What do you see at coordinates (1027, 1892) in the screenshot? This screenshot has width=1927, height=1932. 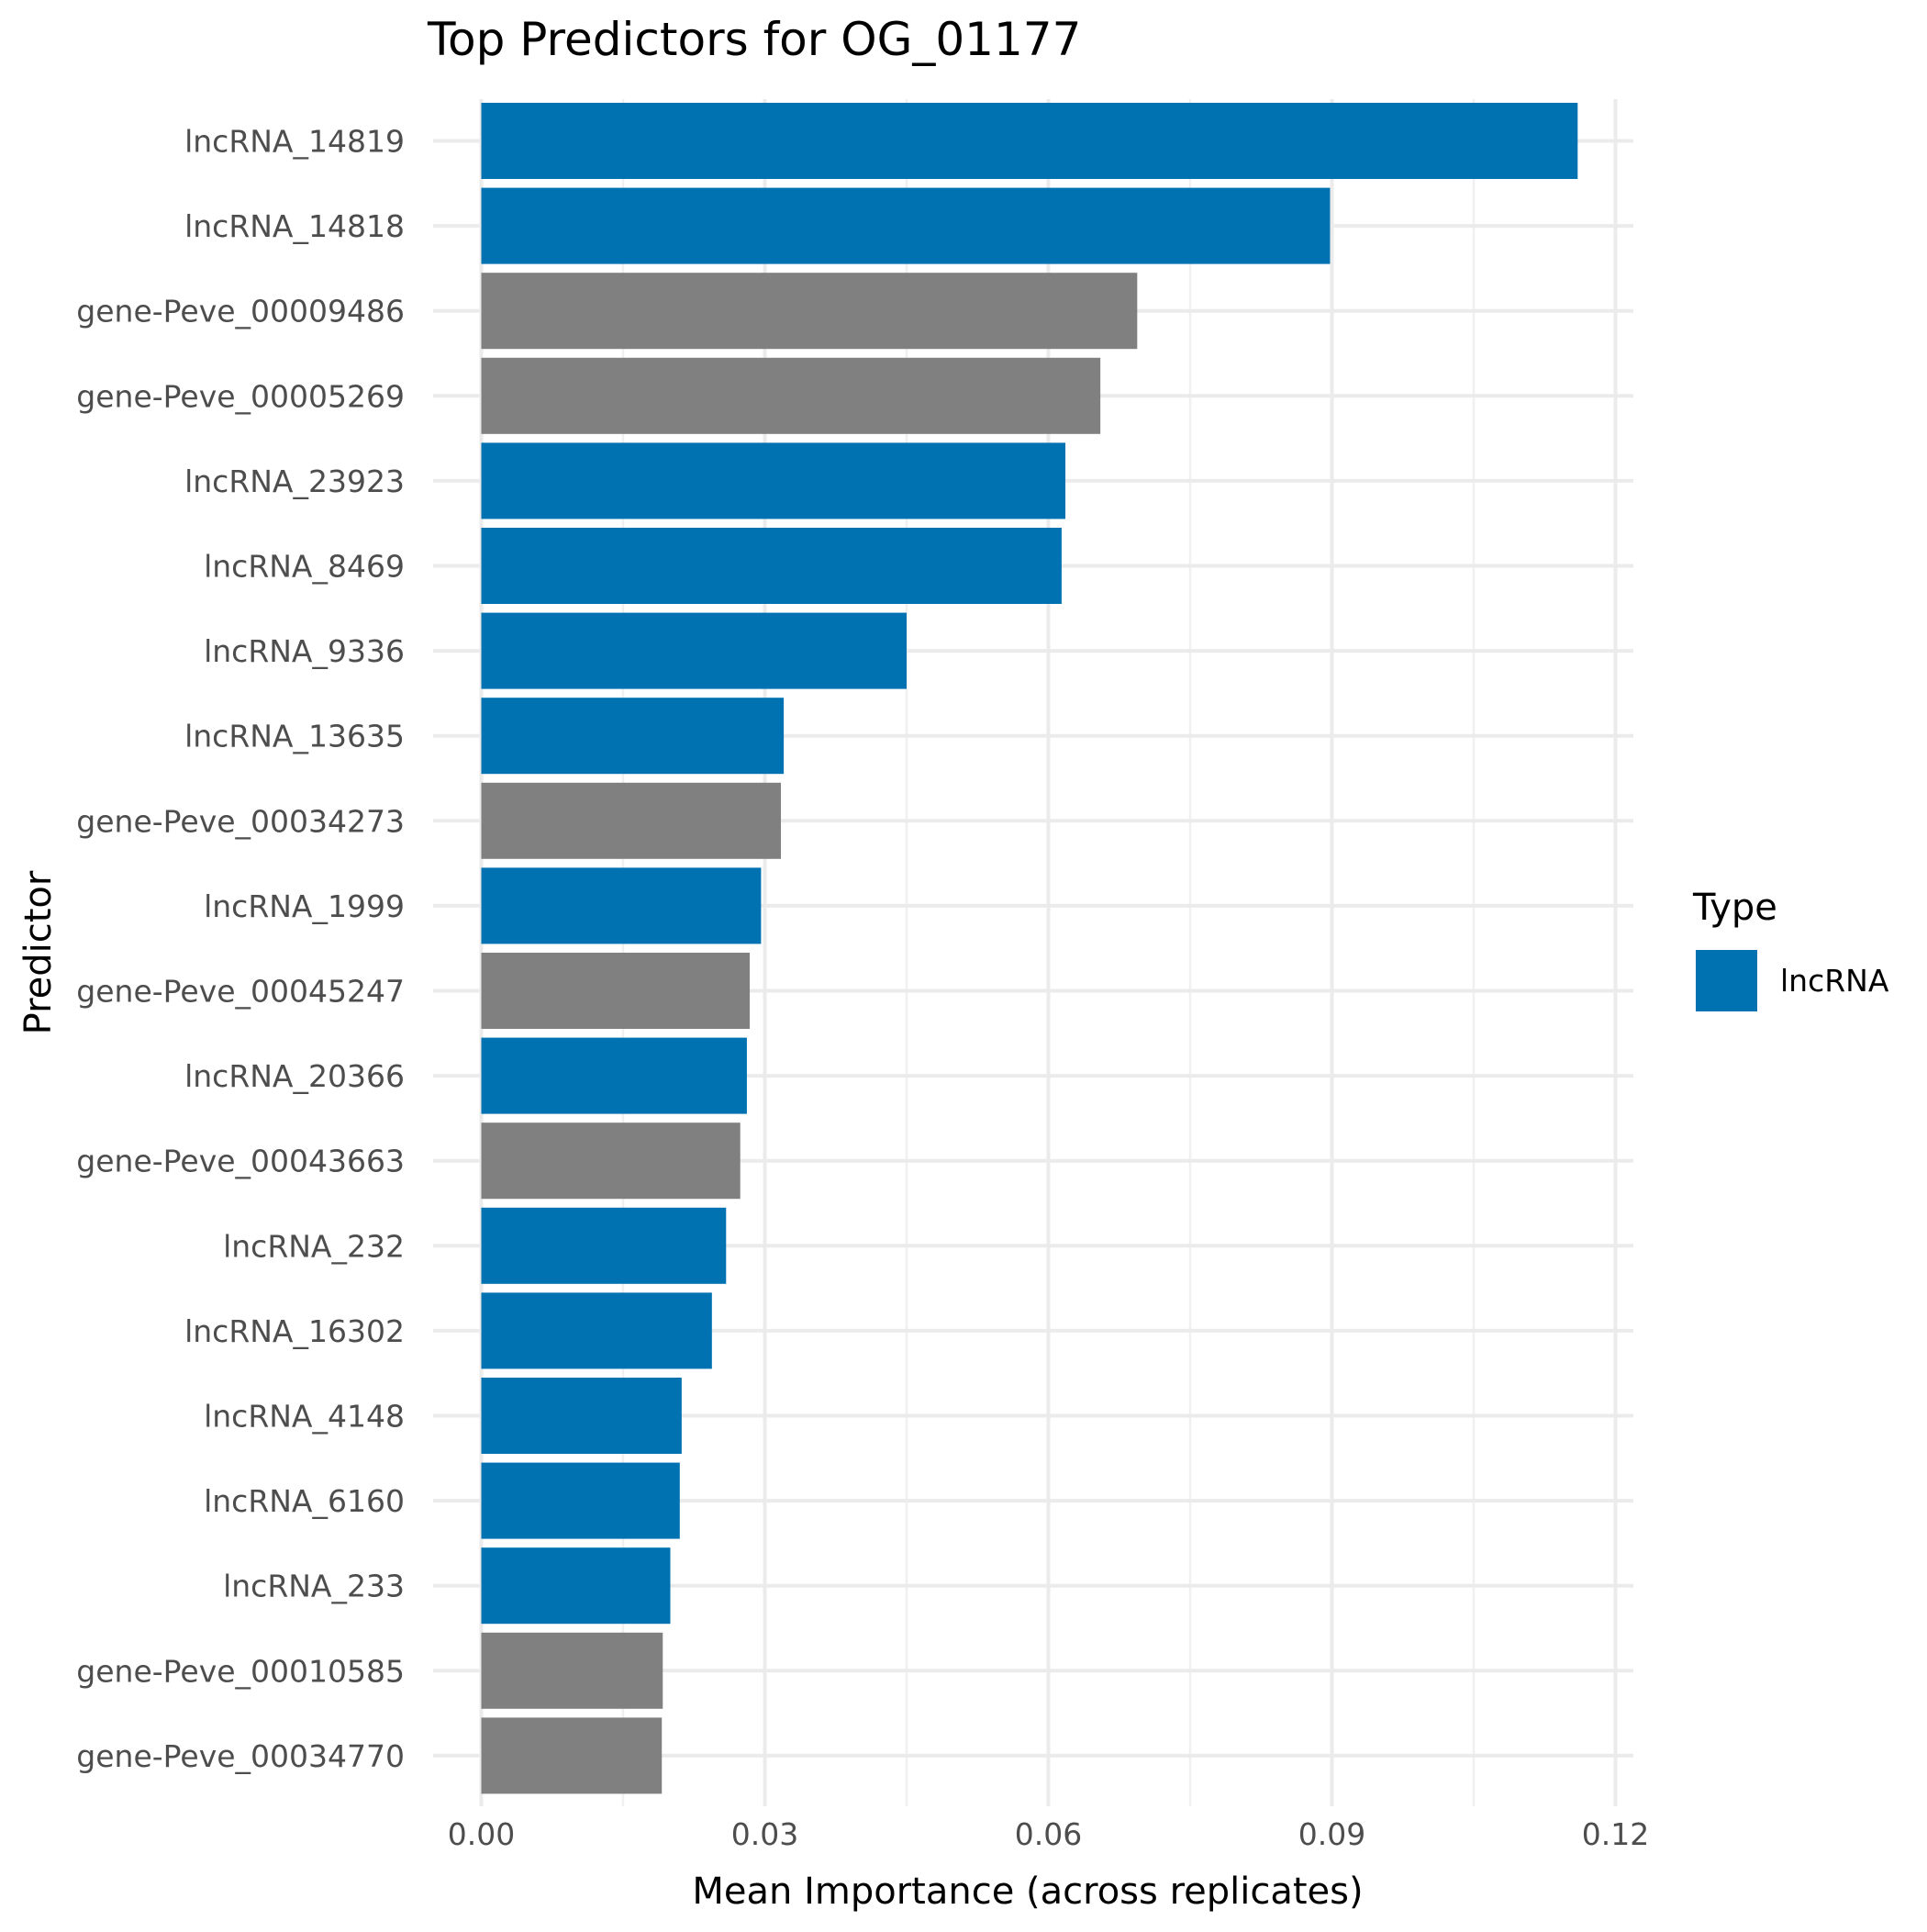 I see `x-axis-title: Mean Importance (across replicates)` at bounding box center [1027, 1892].